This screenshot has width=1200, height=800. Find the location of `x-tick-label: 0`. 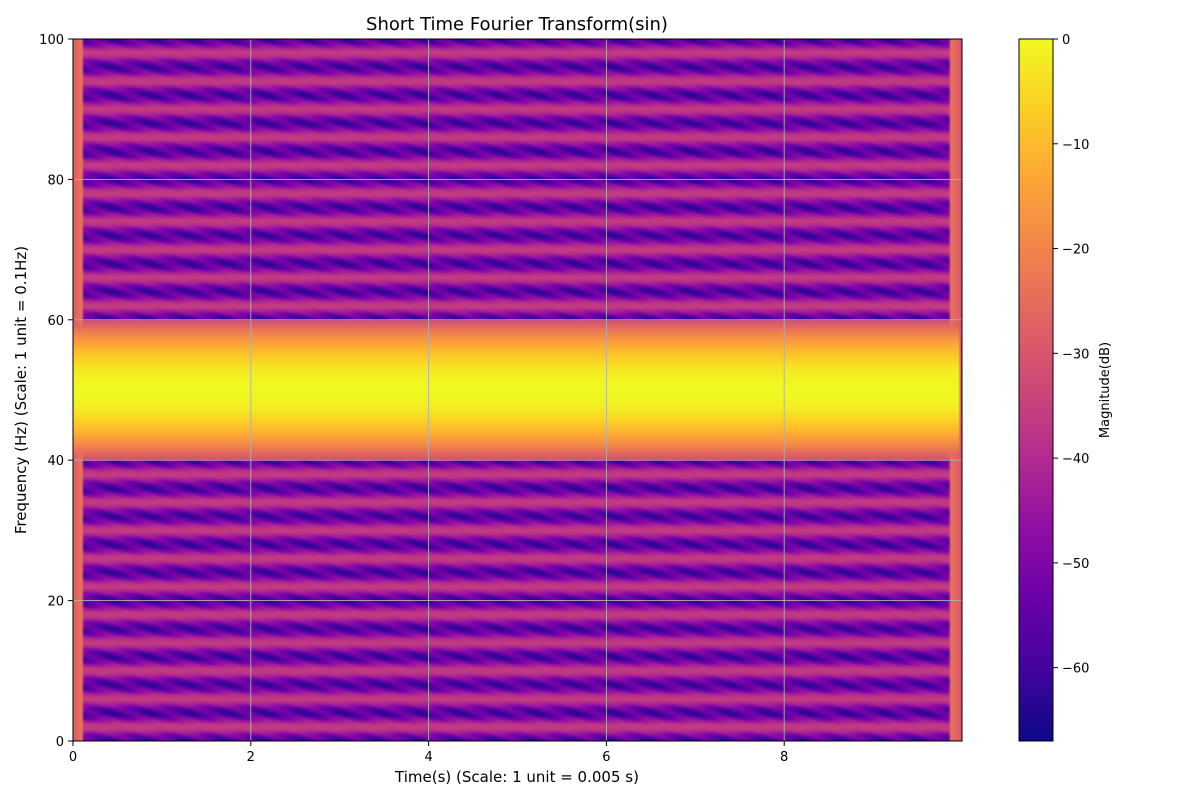

x-tick-label: 0 is located at coordinates (73, 757).